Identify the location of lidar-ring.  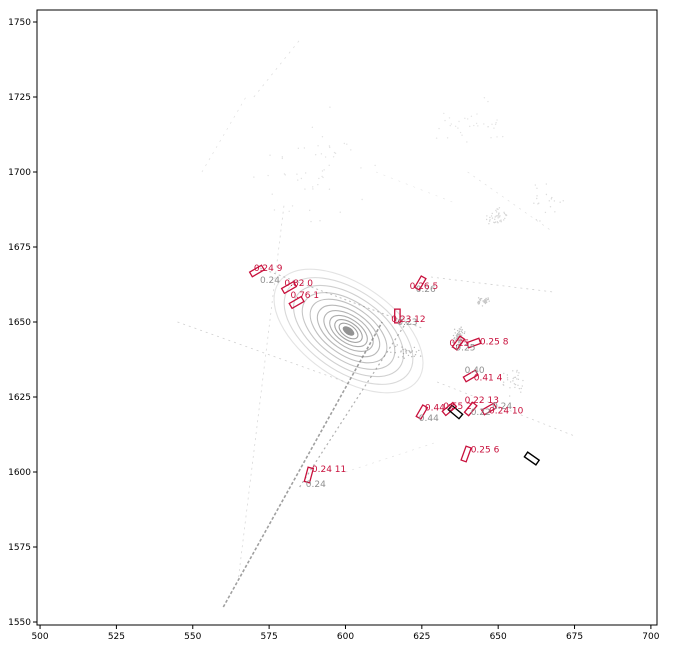
(348, 331).